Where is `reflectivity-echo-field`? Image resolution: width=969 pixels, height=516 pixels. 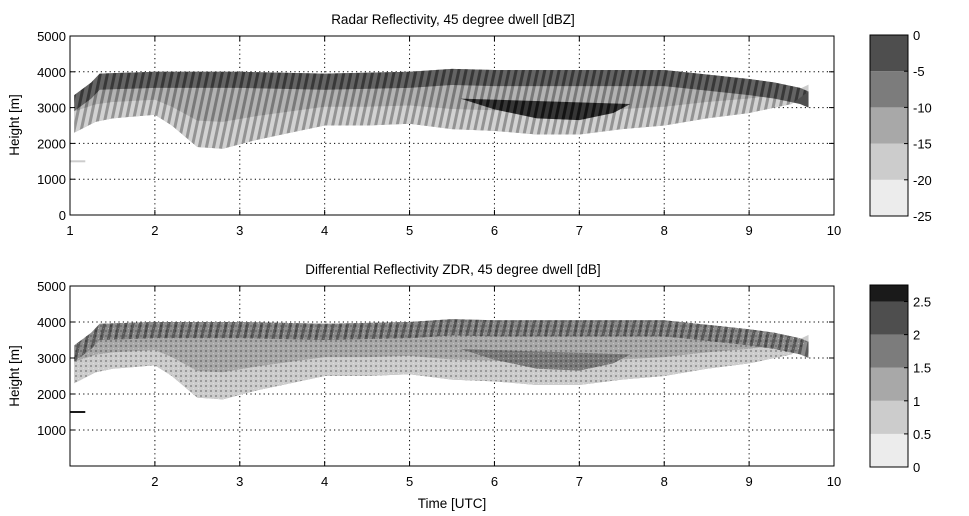
reflectivity-echo-field is located at coordinates (439, 115).